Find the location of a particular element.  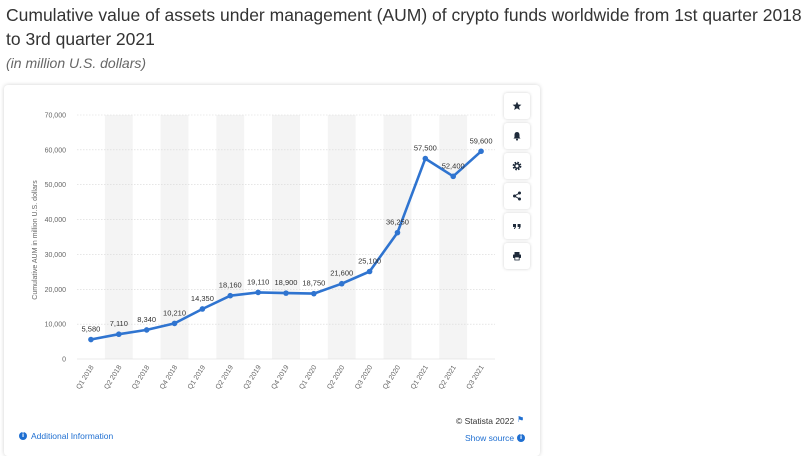

data-label: 18,900 is located at coordinates (286, 282).